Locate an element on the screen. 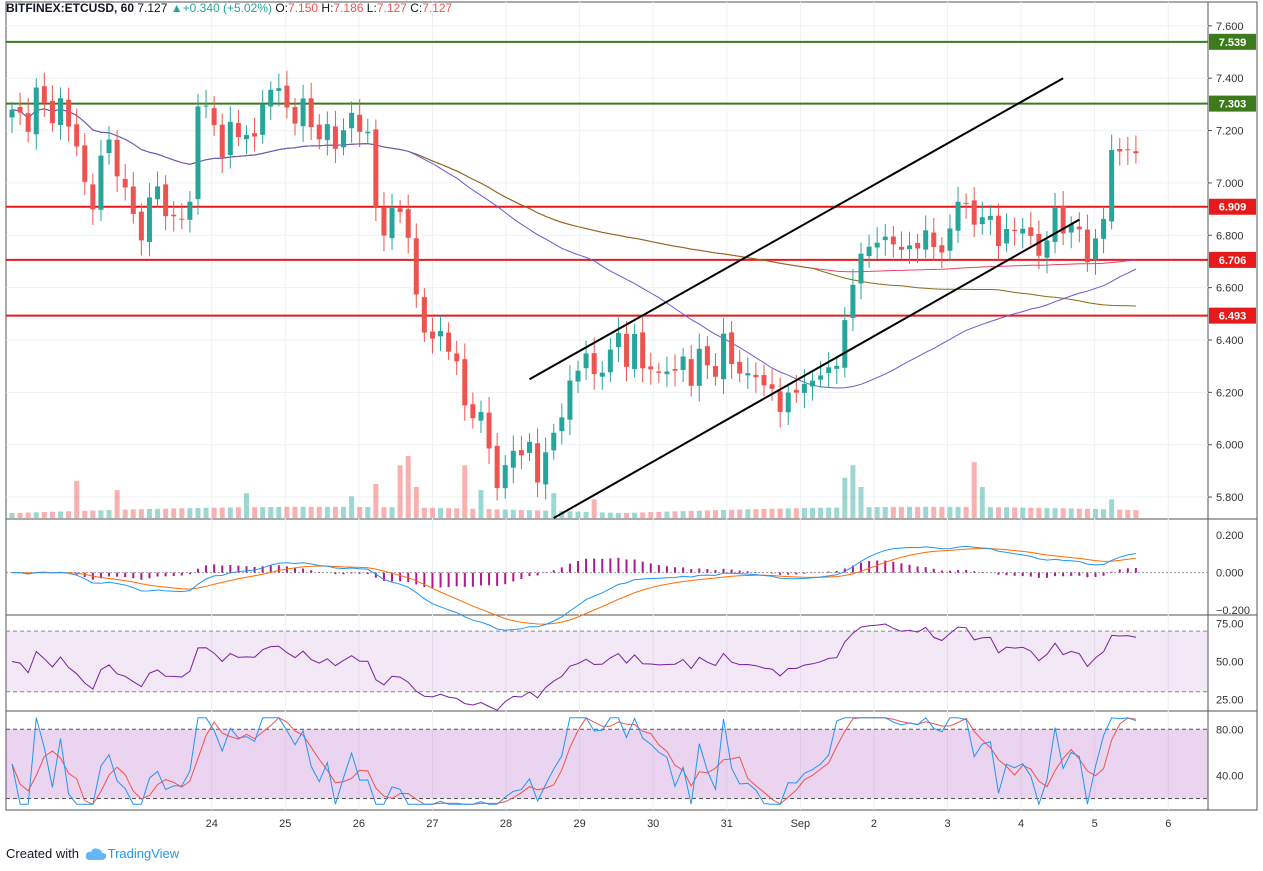 The width and height of the screenshot is (1263, 871). price-tick-label: 7.400 is located at coordinates (1230, 79).